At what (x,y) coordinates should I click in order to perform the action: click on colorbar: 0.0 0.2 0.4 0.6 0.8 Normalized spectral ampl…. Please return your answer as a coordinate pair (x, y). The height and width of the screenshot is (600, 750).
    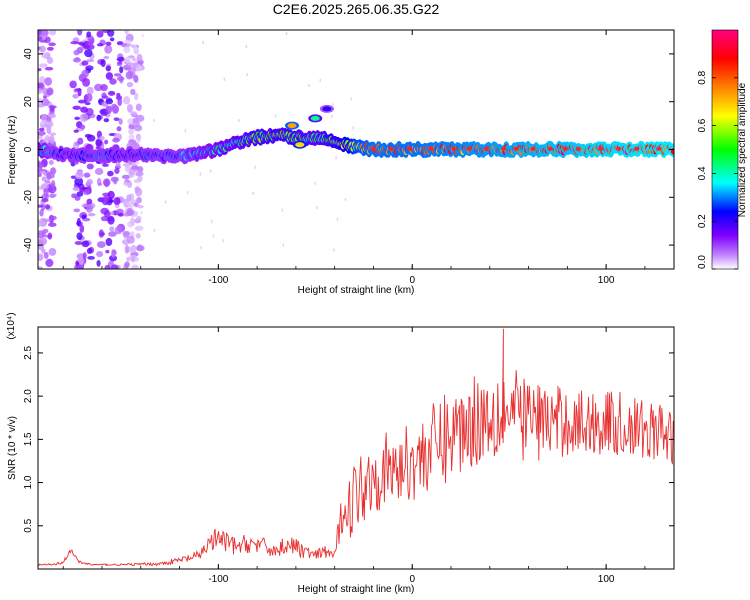
    Looking at the image, I should click on (722, 149).